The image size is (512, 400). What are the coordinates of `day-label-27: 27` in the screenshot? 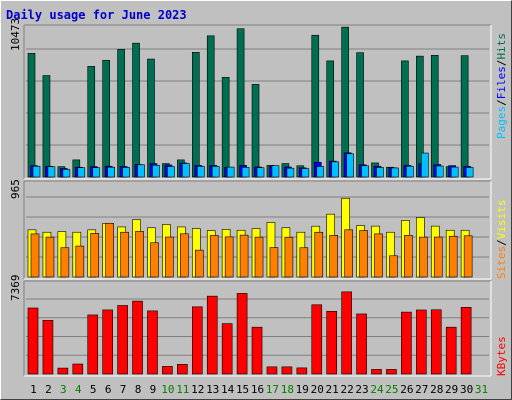 It's located at (421, 389).